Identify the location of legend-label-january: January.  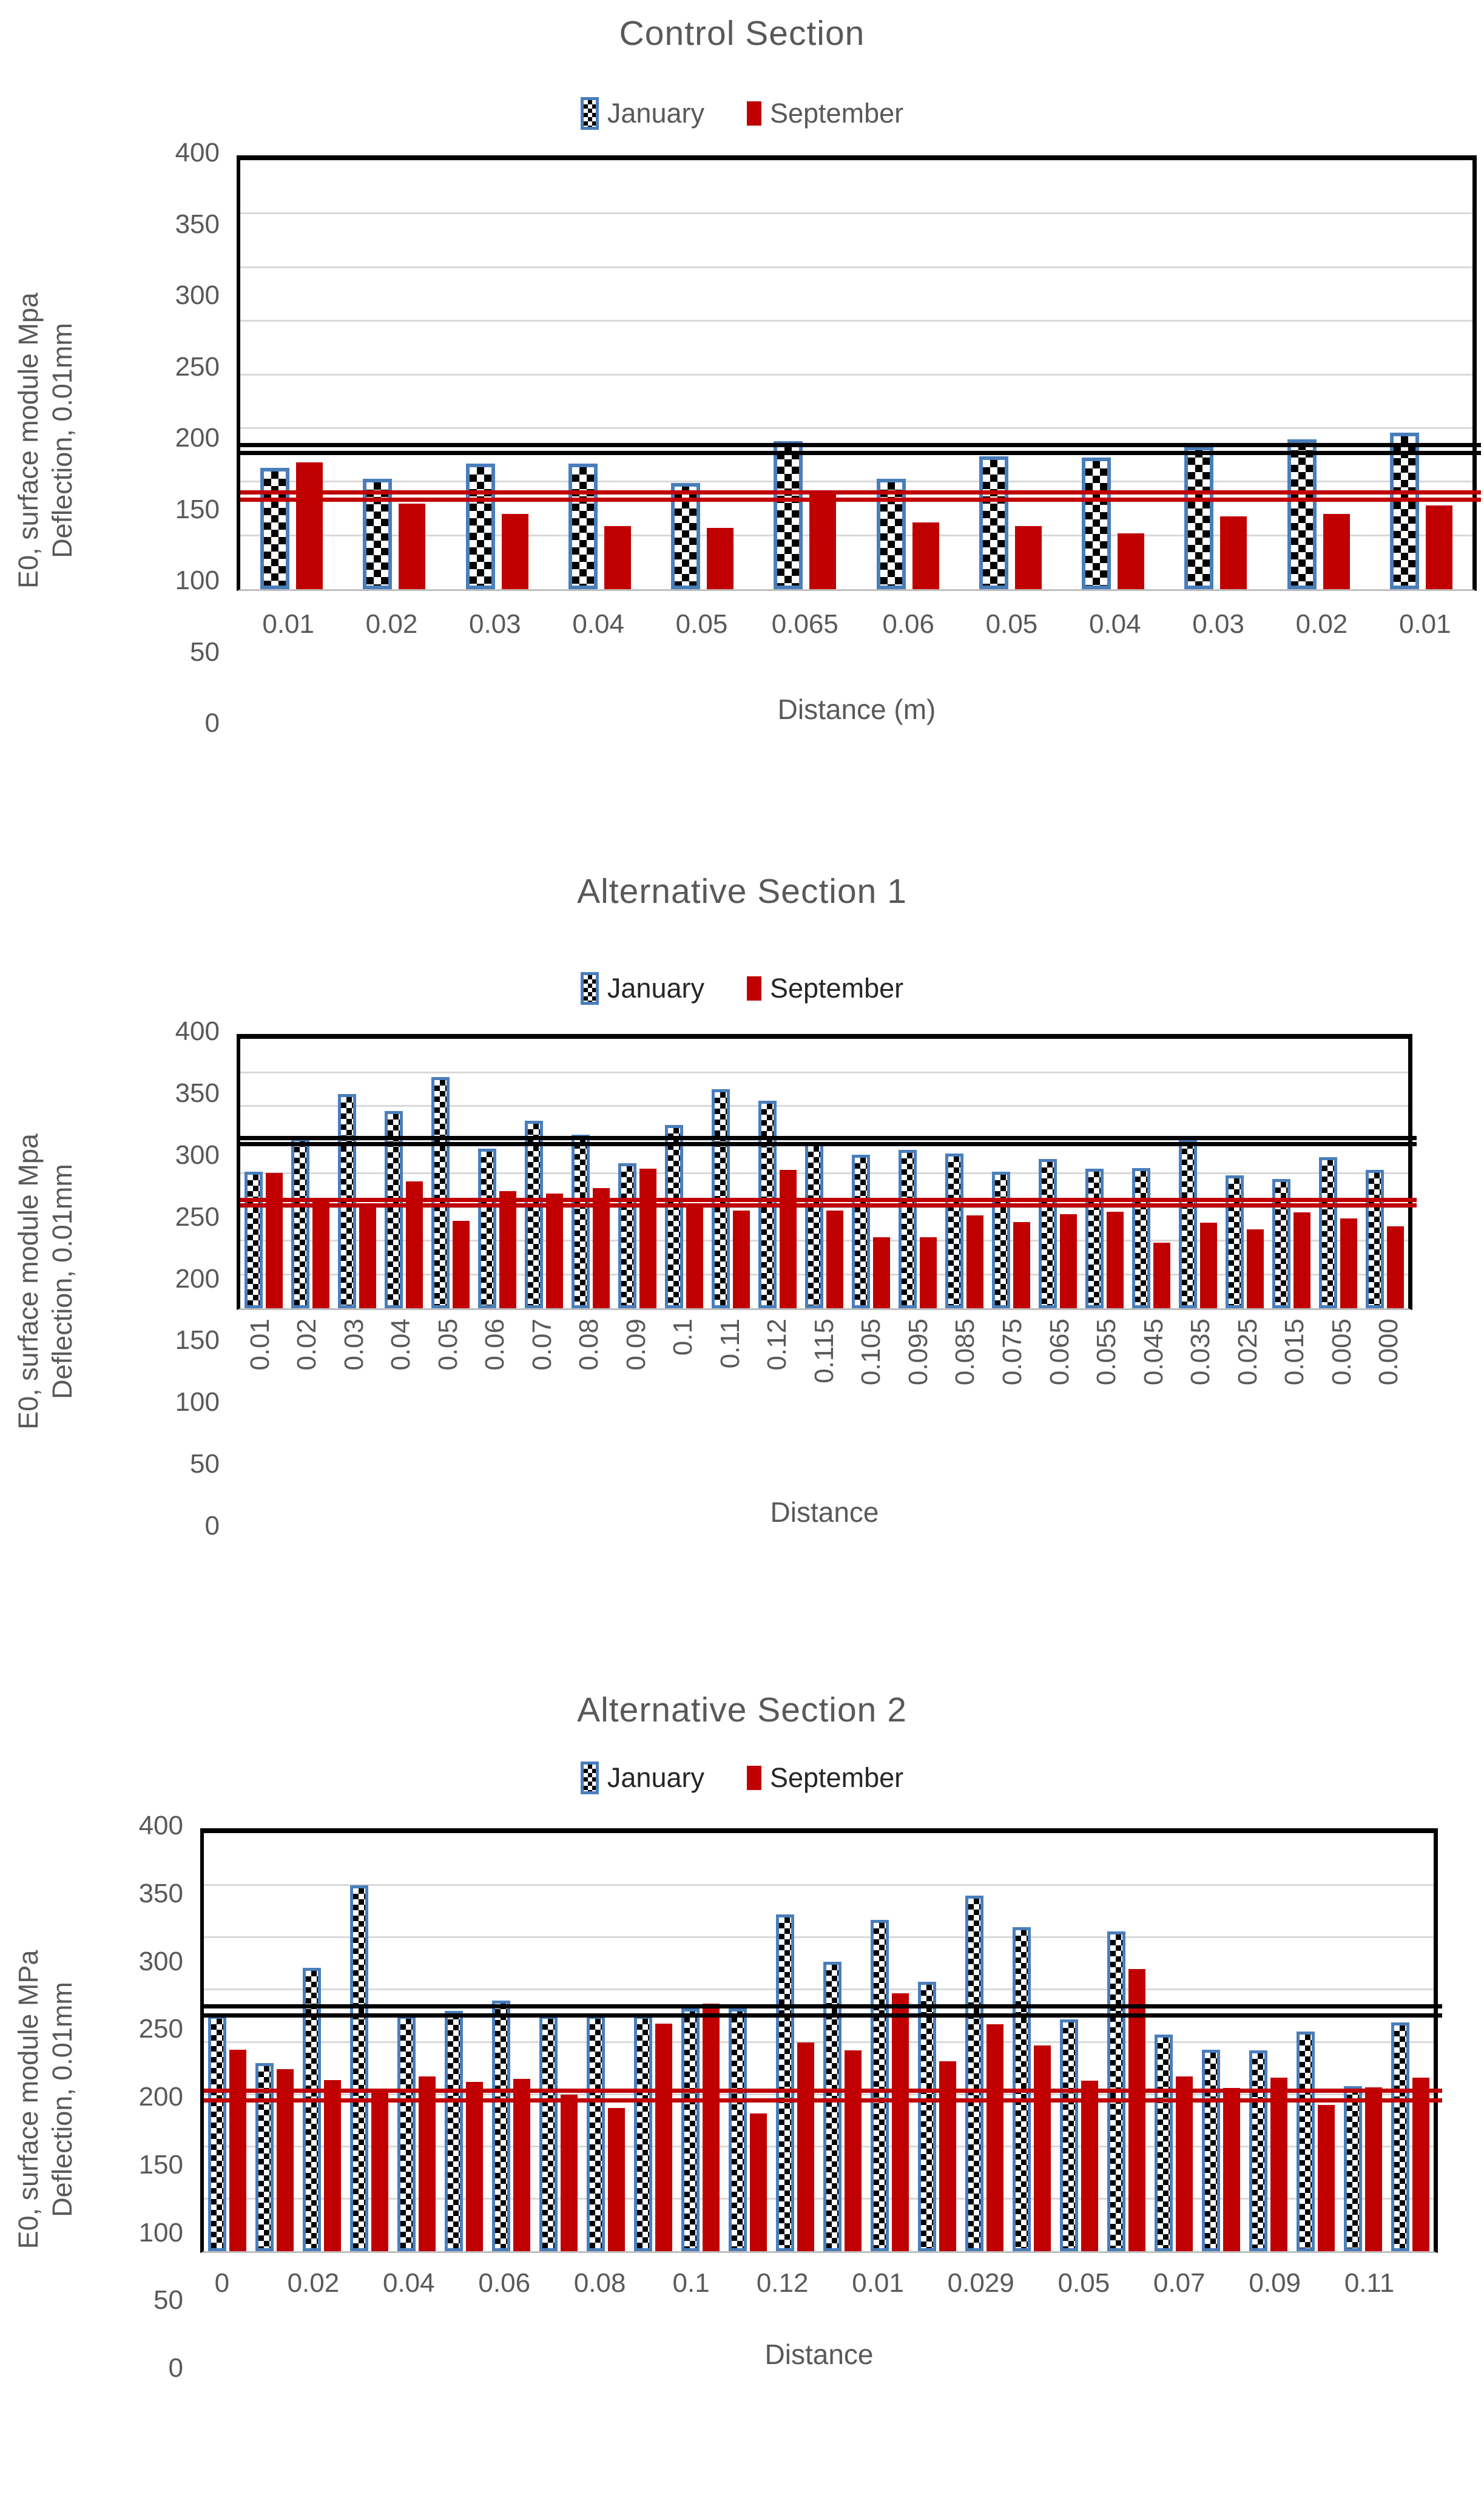
(655, 988).